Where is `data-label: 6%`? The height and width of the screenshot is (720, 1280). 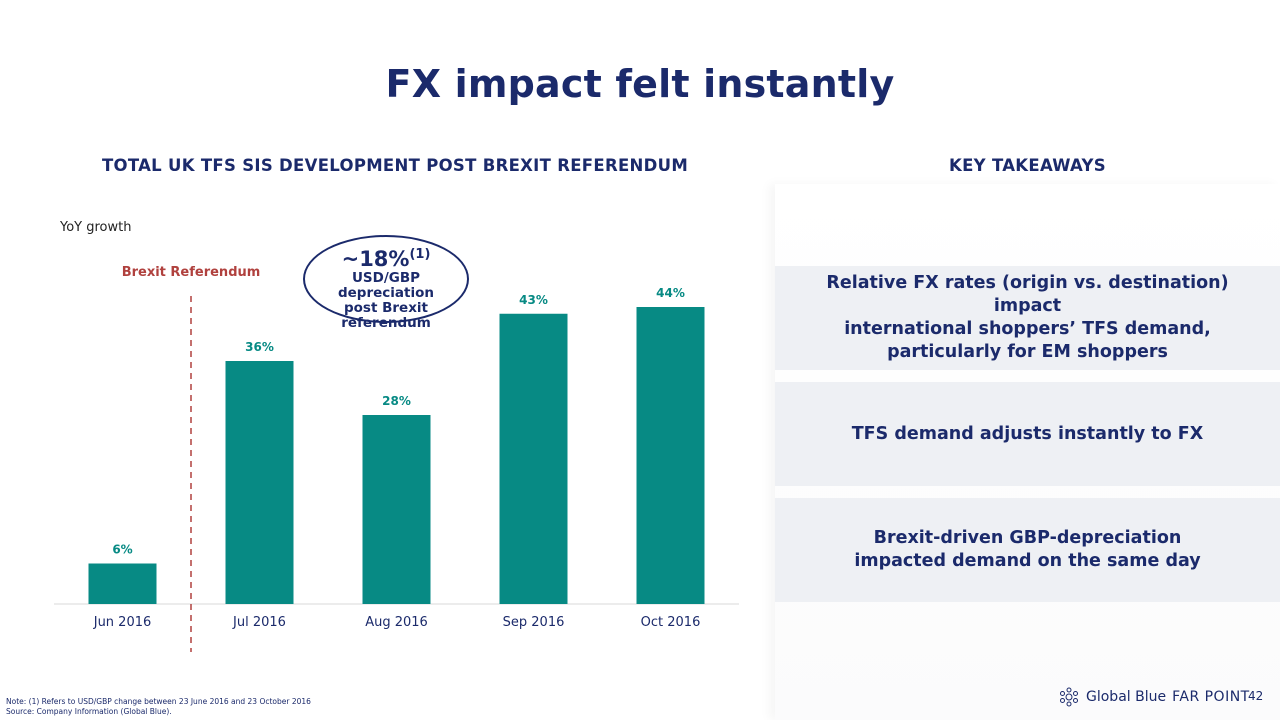
data-label: 6% is located at coordinates (122, 550).